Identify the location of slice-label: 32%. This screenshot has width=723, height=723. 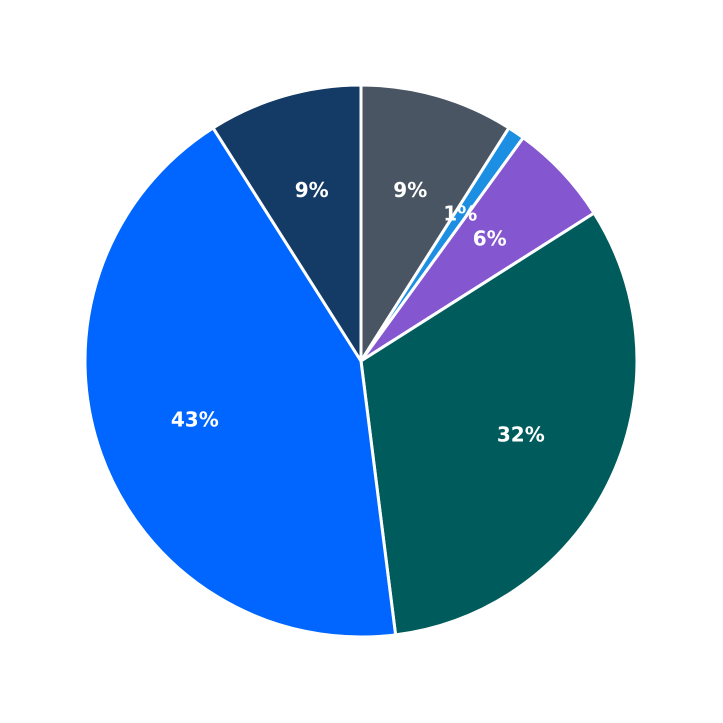
(521, 435).